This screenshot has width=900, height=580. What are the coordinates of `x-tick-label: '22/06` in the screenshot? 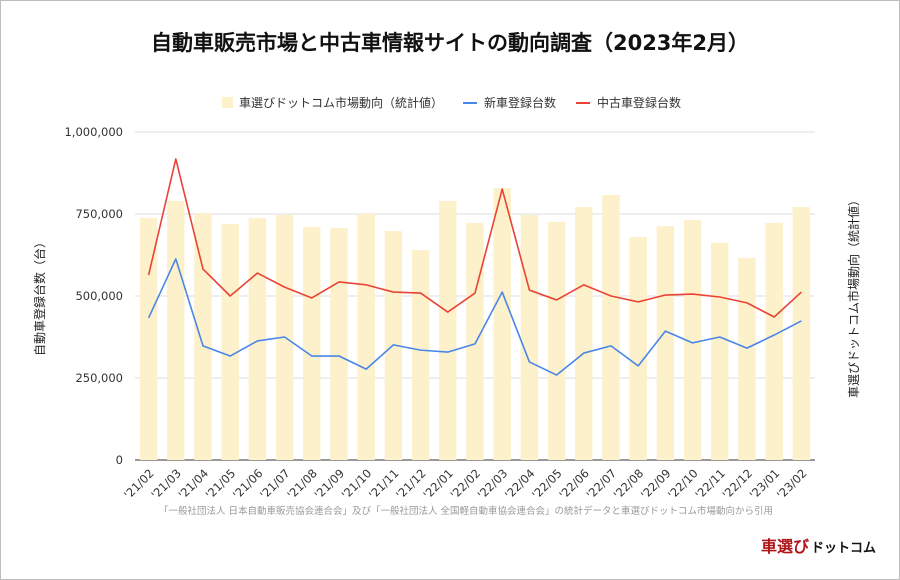 It's located at (574, 484).